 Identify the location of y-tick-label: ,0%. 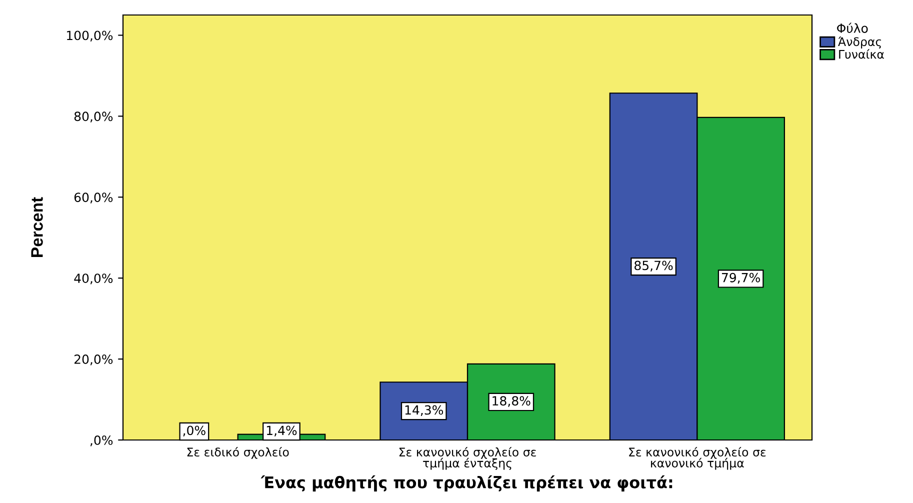
(101, 440).